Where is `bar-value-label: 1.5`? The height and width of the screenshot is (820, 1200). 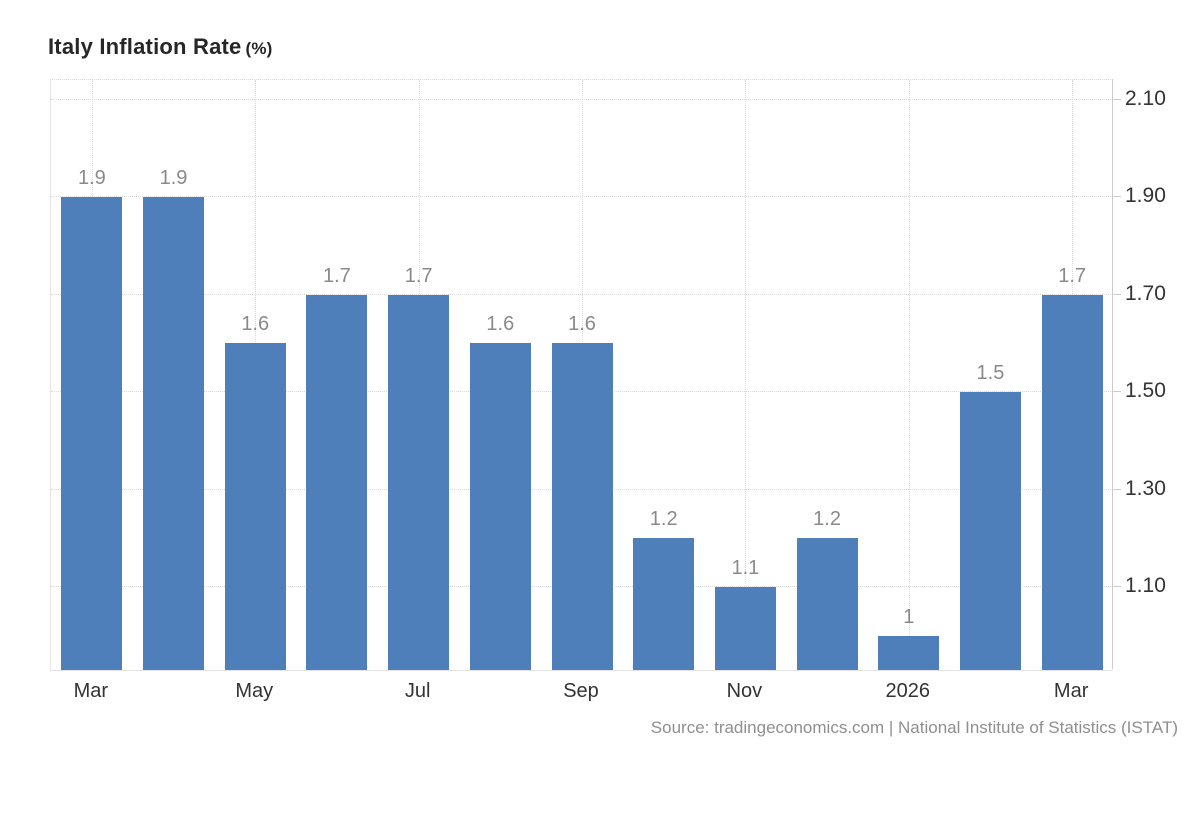 bar-value-label: 1.5 is located at coordinates (990, 373).